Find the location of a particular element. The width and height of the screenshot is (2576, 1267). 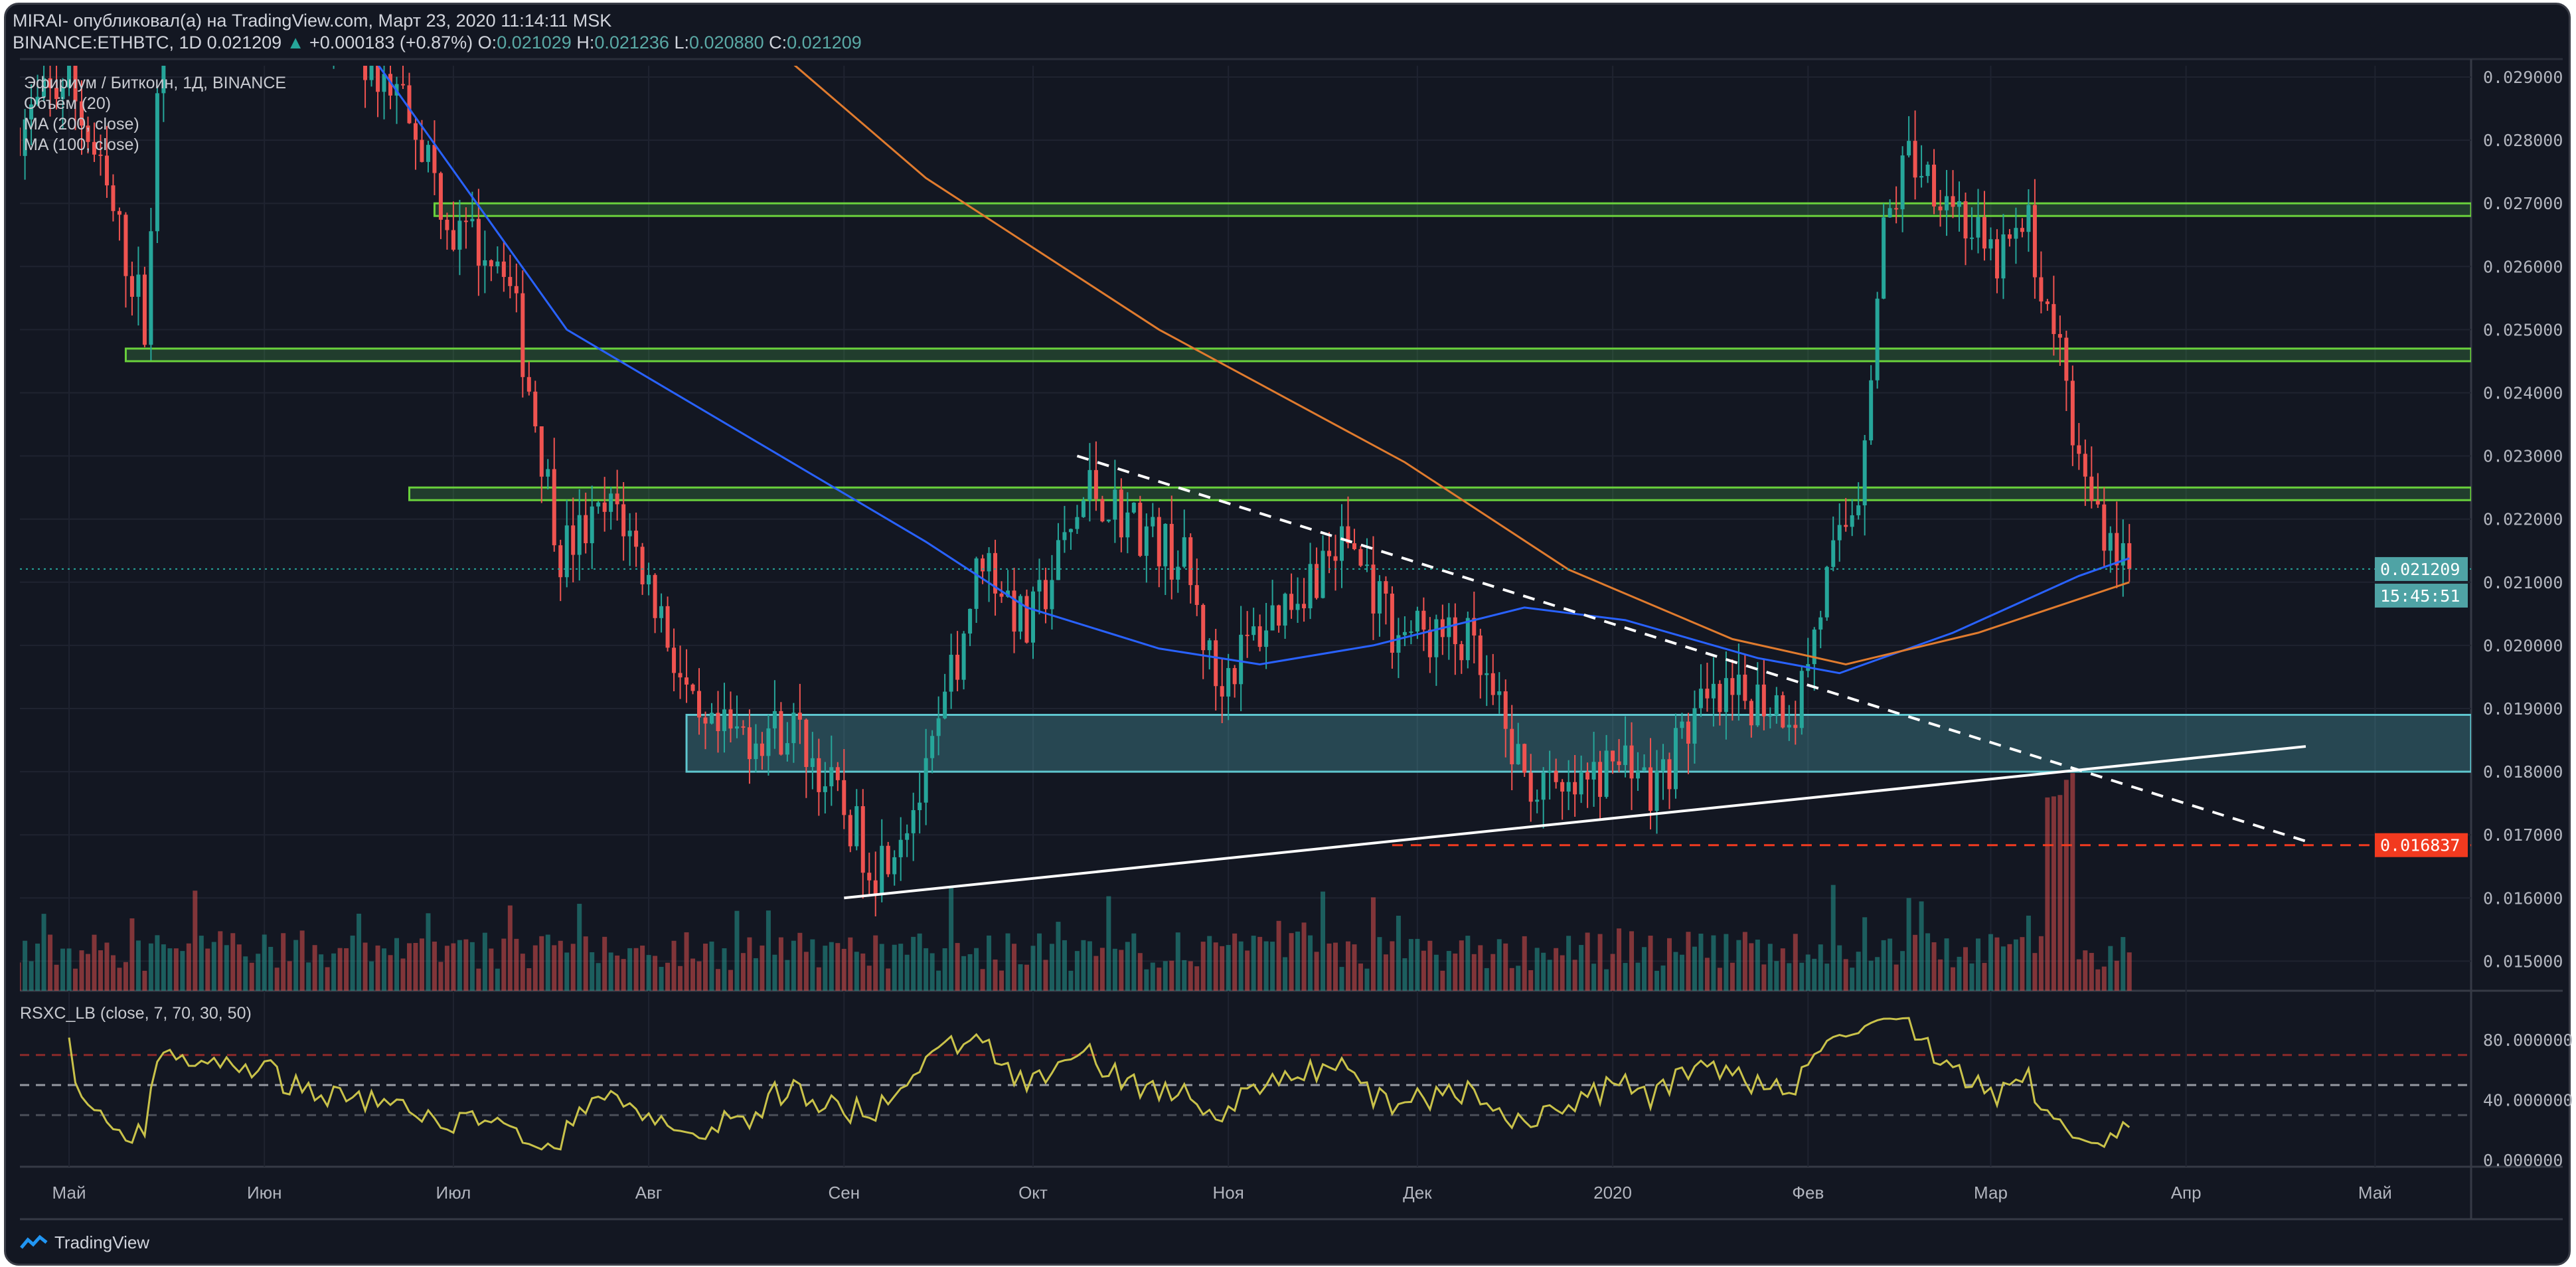

legend-title: Эфириум / Биткоин, 1Д, BINANCE is located at coordinates (155, 83).